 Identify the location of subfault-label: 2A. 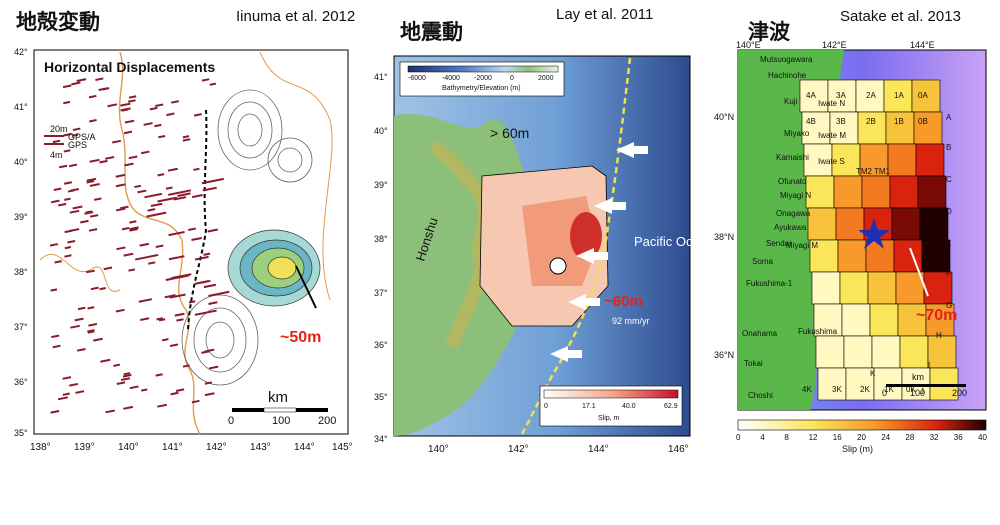
(871, 95).